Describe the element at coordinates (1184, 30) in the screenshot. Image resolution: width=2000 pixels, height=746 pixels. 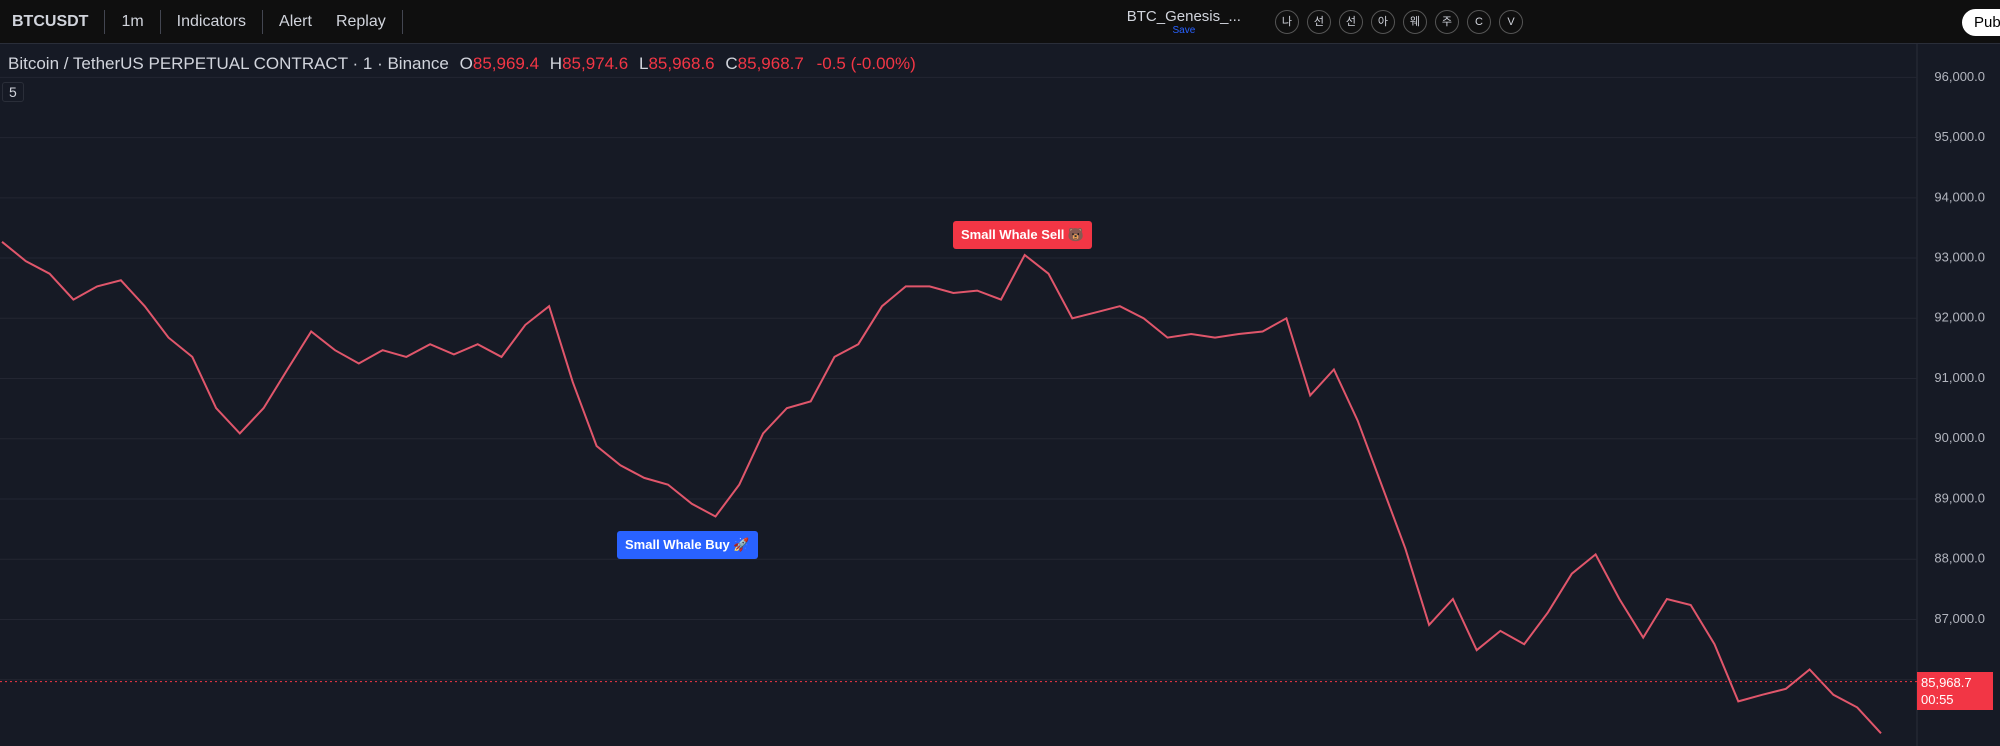
I see `save: Save` at that location.